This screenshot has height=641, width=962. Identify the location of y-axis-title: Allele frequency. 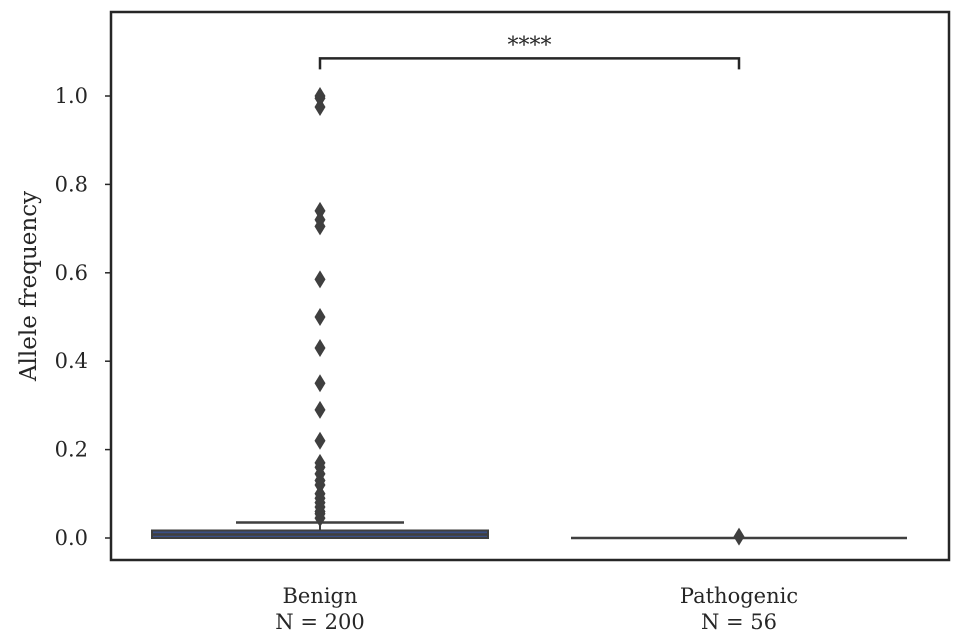
(29, 286).